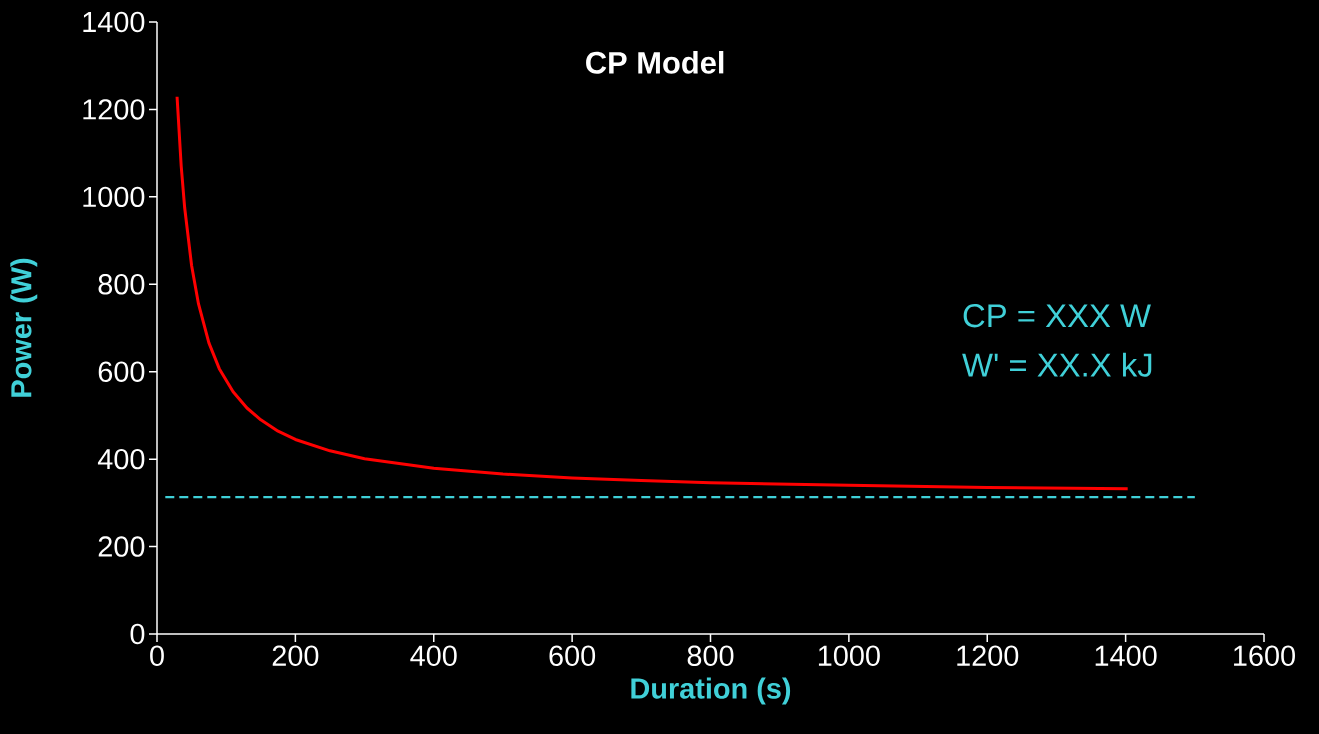 The height and width of the screenshot is (734, 1319). Describe the element at coordinates (121, 284) in the screenshot. I see `y-tick-label: 800` at that location.